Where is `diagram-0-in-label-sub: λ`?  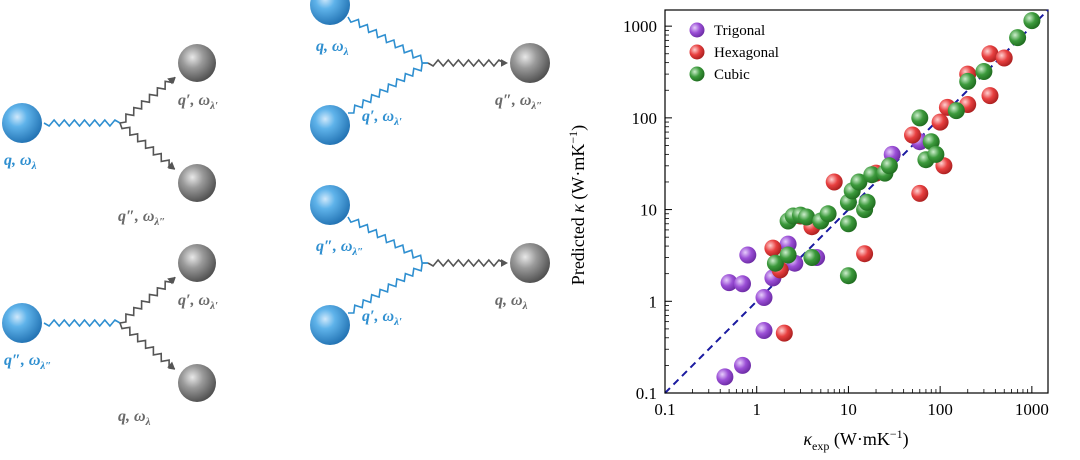
diagram-0-in-label-sub: λ is located at coordinates (34, 166).